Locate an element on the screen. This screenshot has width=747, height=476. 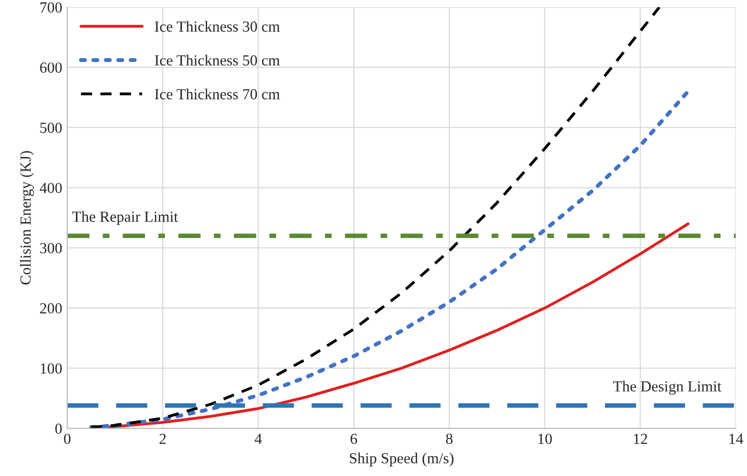
x-tick-label: 12 is located at coordinates (641, 439).